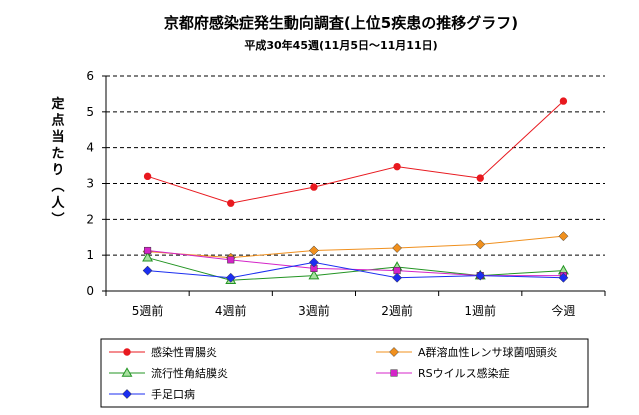 The image size is (639, 415). Describe the element at coordinates (90, 291) in the screenshot. I see `y-tick-label: 0` at that location.